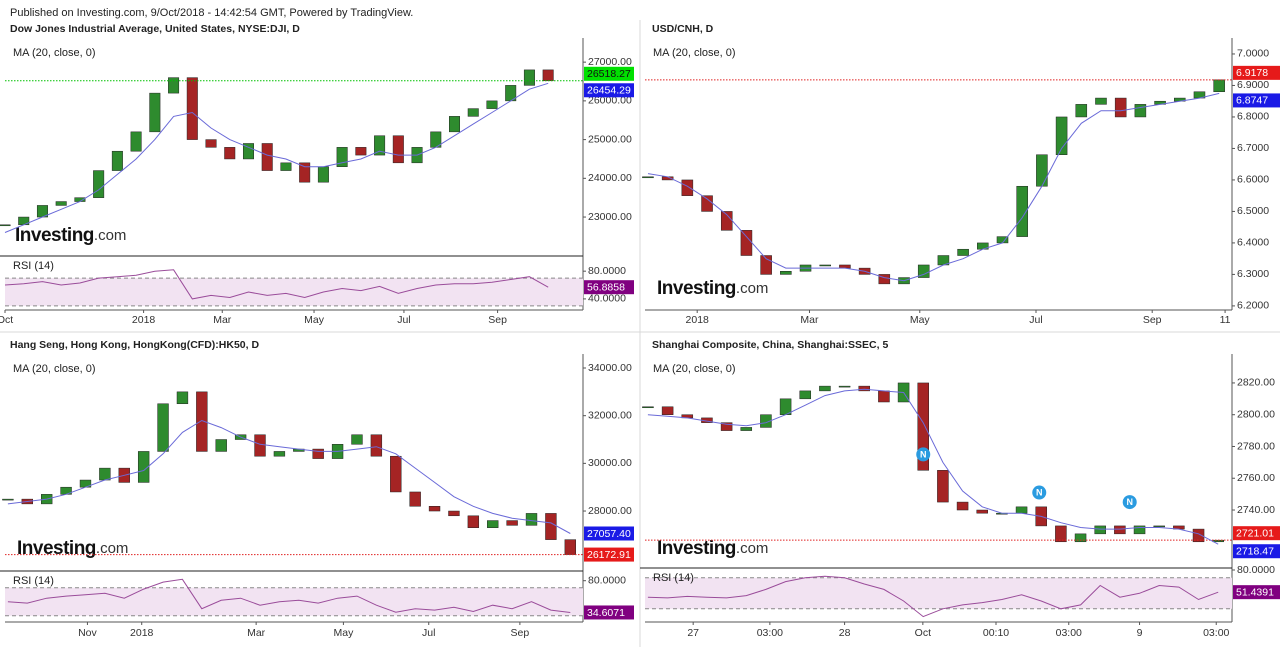 The height and width of the screenshot is (647, 1280). Describe the element at coordinates (1253, 211) in the screenshot. I see `y-tick-label: 6.5000` at that location.